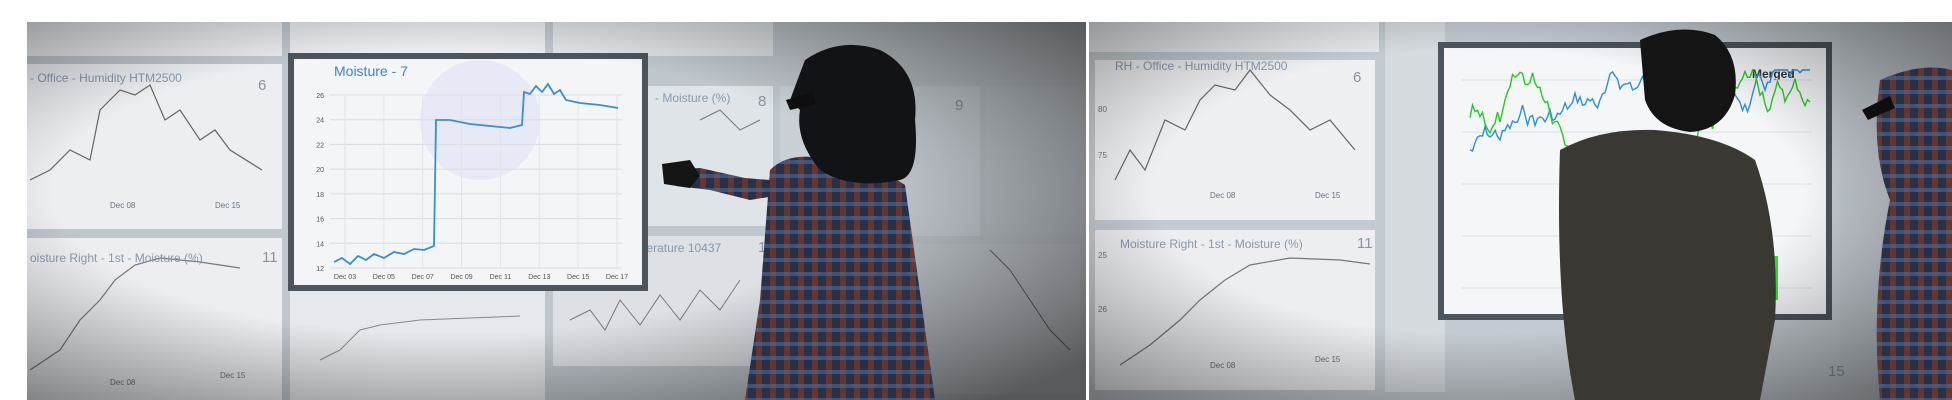 This screenshot has height=400, width=1952. I want to click on hand, so click(681, 174).